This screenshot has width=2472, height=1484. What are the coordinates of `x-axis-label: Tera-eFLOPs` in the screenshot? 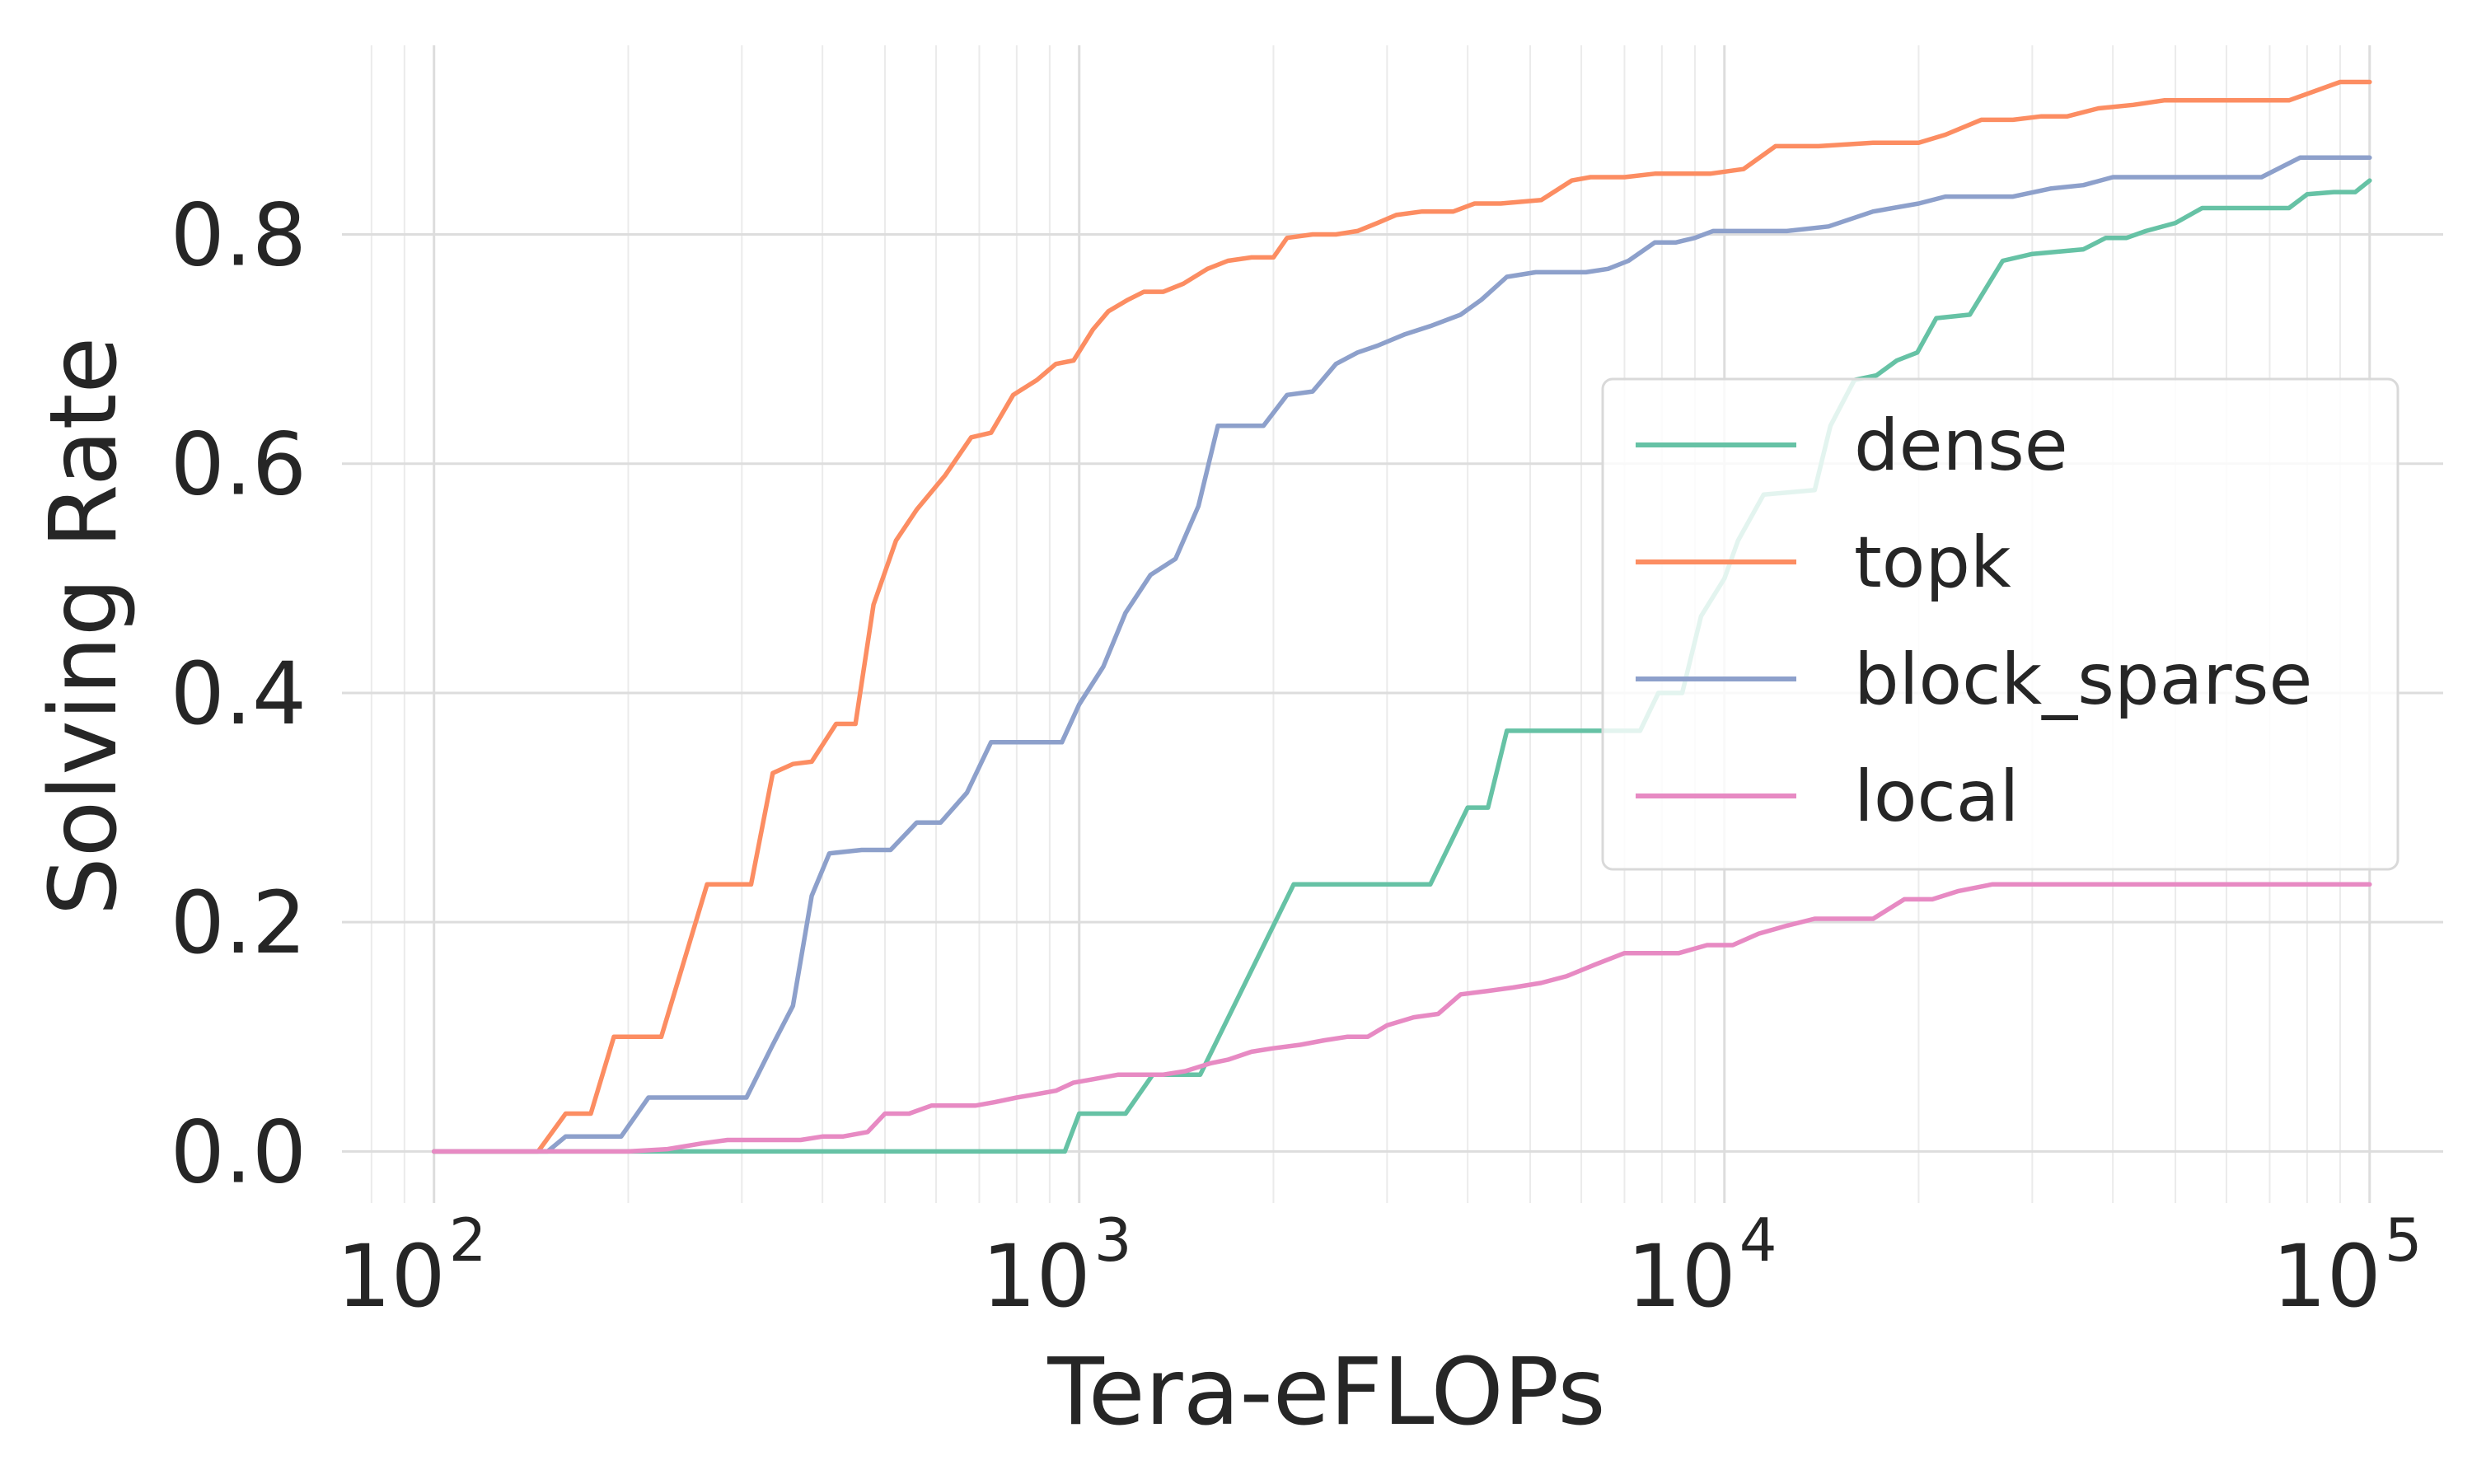 It's located at (1325, 1393).